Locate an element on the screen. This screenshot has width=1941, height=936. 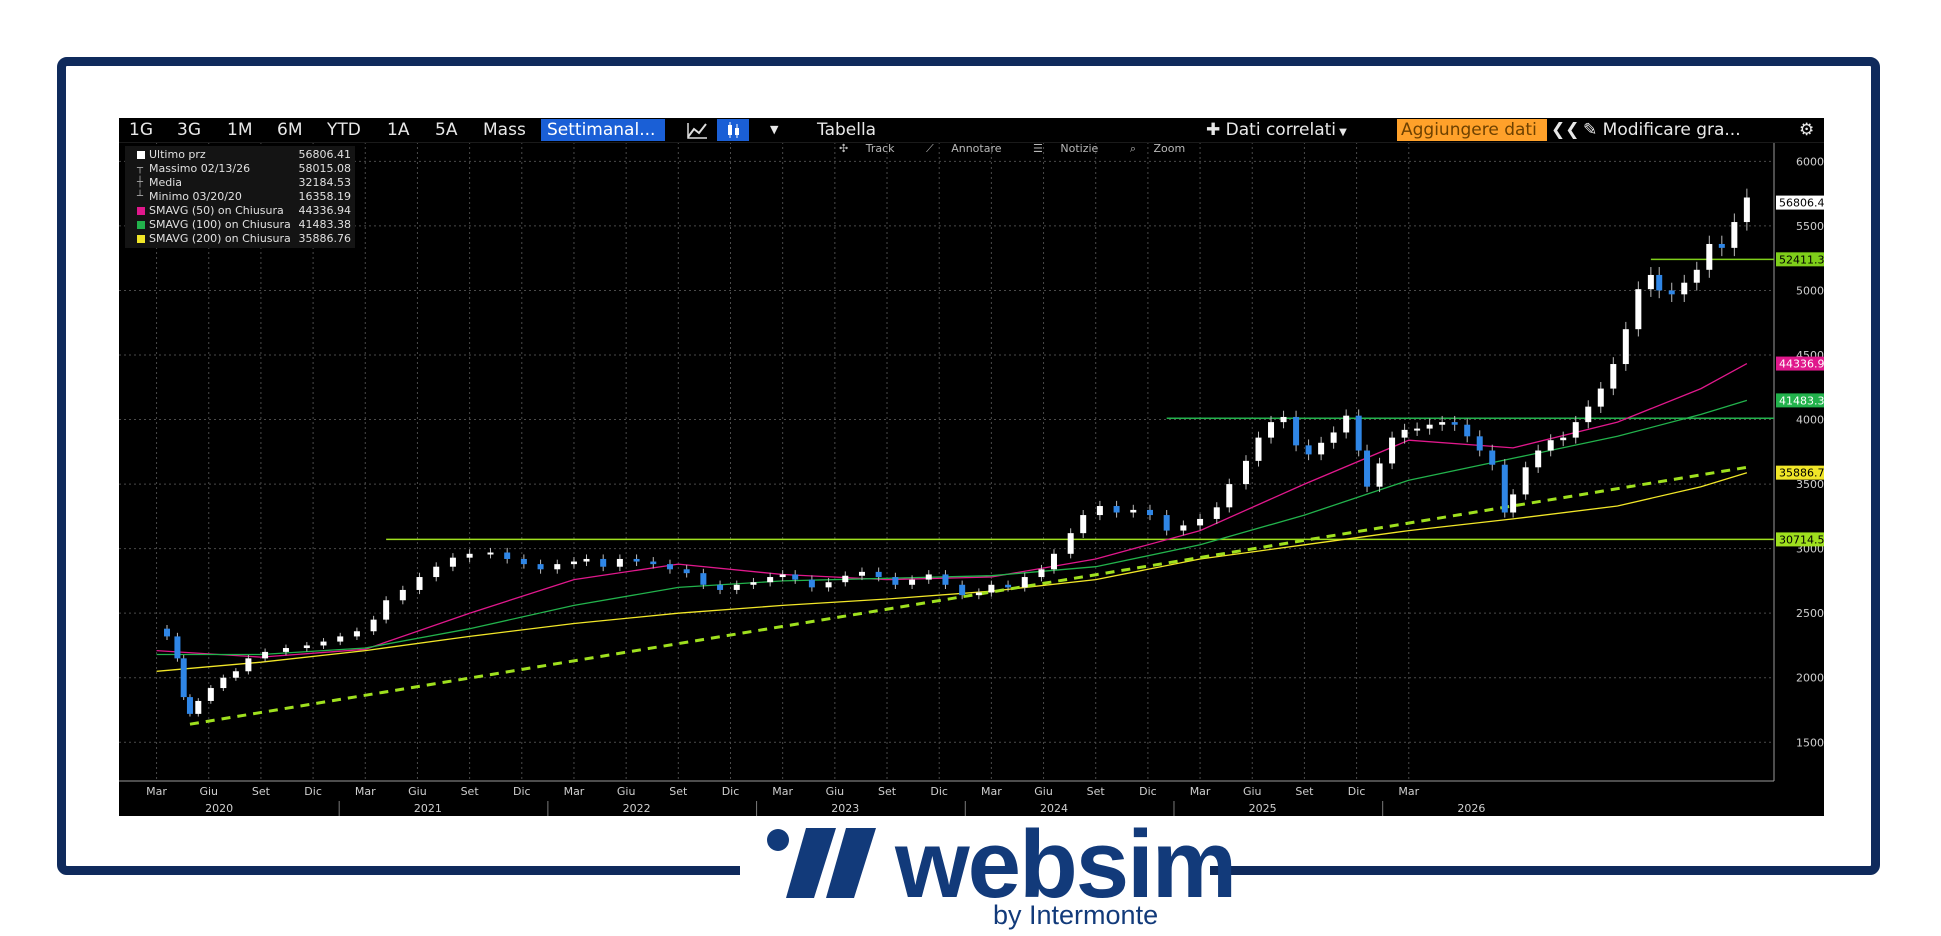
range-3g-button: 3G is located at coordinates (189, 130).